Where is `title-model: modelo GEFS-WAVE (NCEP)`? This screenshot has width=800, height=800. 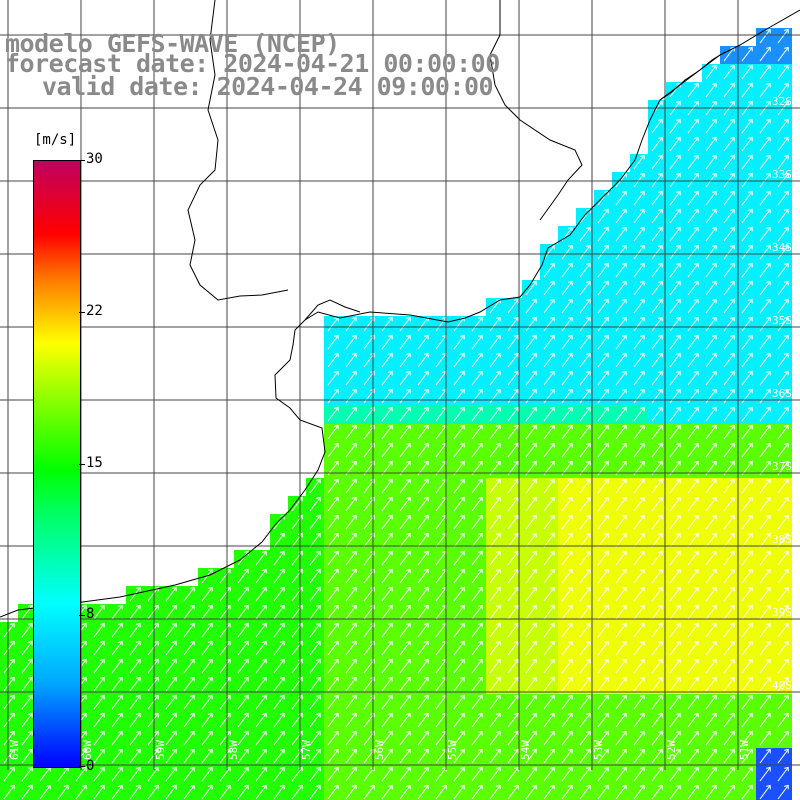 title-model: modelo GEFS-WAVE (NCEP) is located at coordinates (172, 43).